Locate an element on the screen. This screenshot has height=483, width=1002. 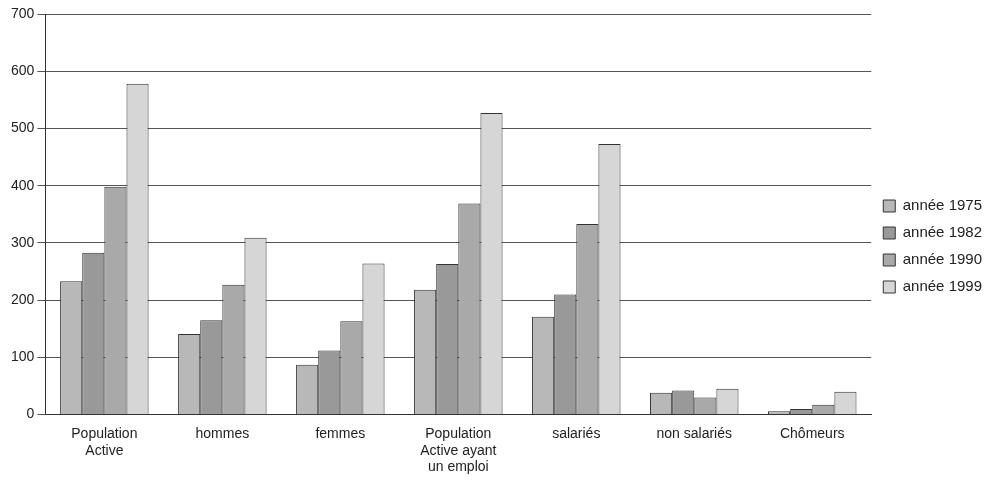
legend-label: année 1999 is located at coordinates (942, 286).